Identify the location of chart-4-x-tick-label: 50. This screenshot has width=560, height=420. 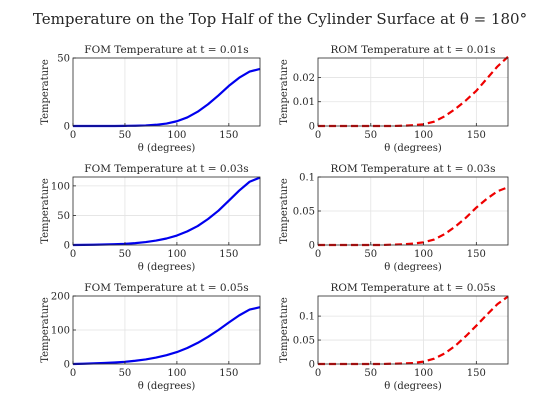
(370, 254).